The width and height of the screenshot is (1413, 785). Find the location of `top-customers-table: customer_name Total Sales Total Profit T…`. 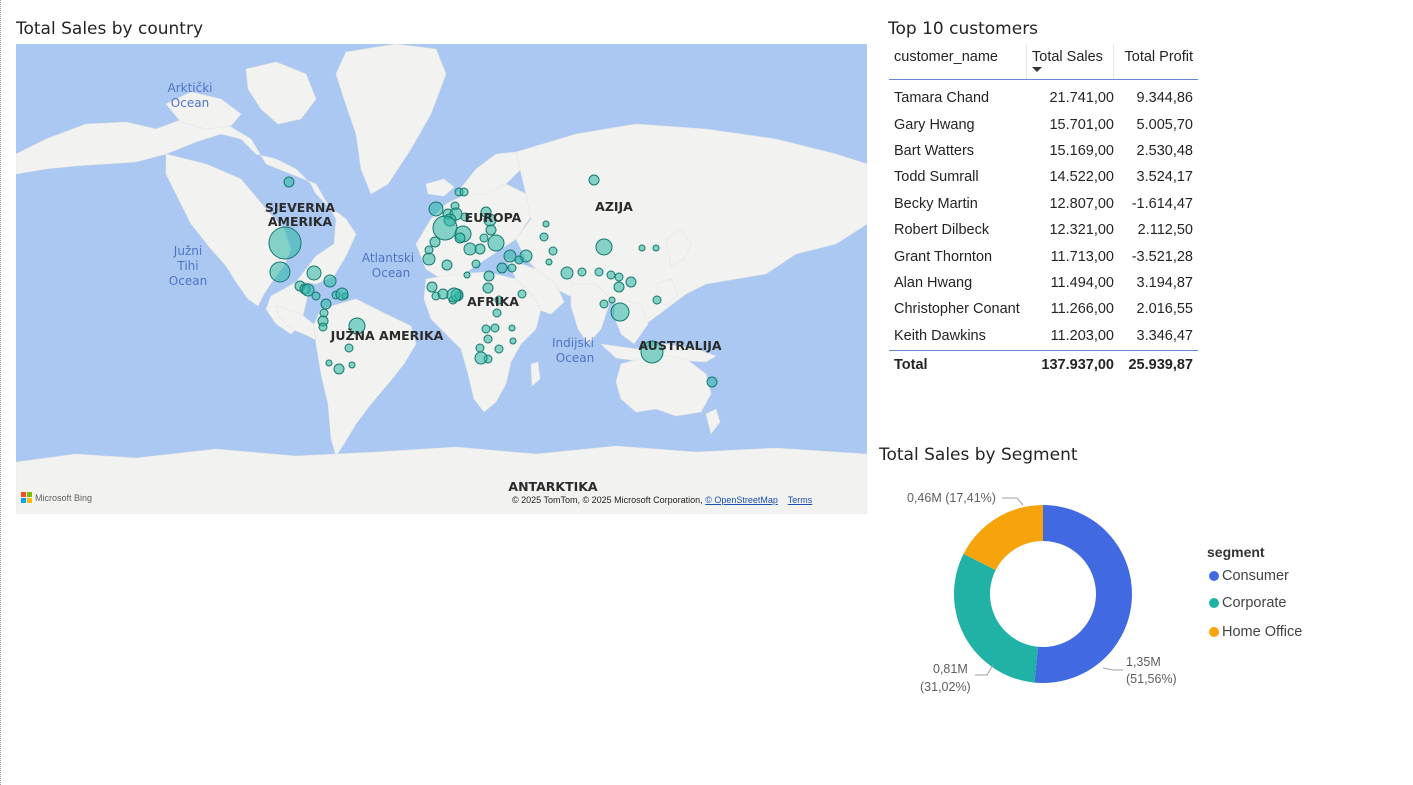

top-customers-table: customer_name Total Sales Total Profit T… is located at coordinates (1043, 211).